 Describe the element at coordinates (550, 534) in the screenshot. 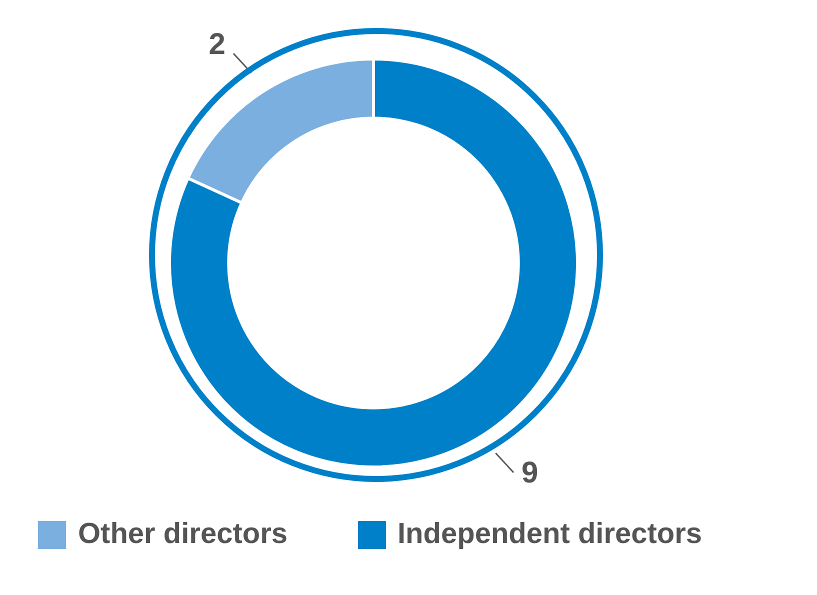

I see `legend-label: Independent directors` at that location.